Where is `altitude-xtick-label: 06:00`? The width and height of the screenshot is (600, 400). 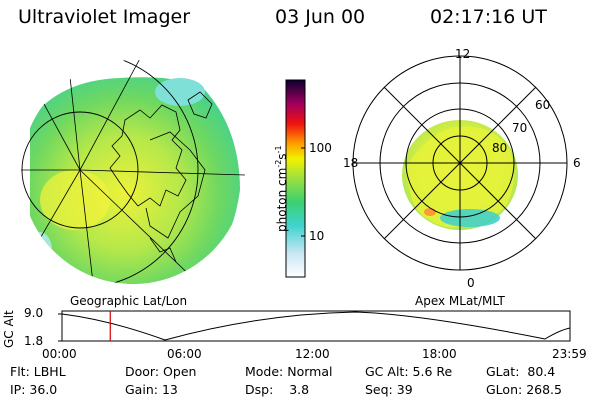
altitude-xtick-label: 06:00 is located at coordinates (184, 354).